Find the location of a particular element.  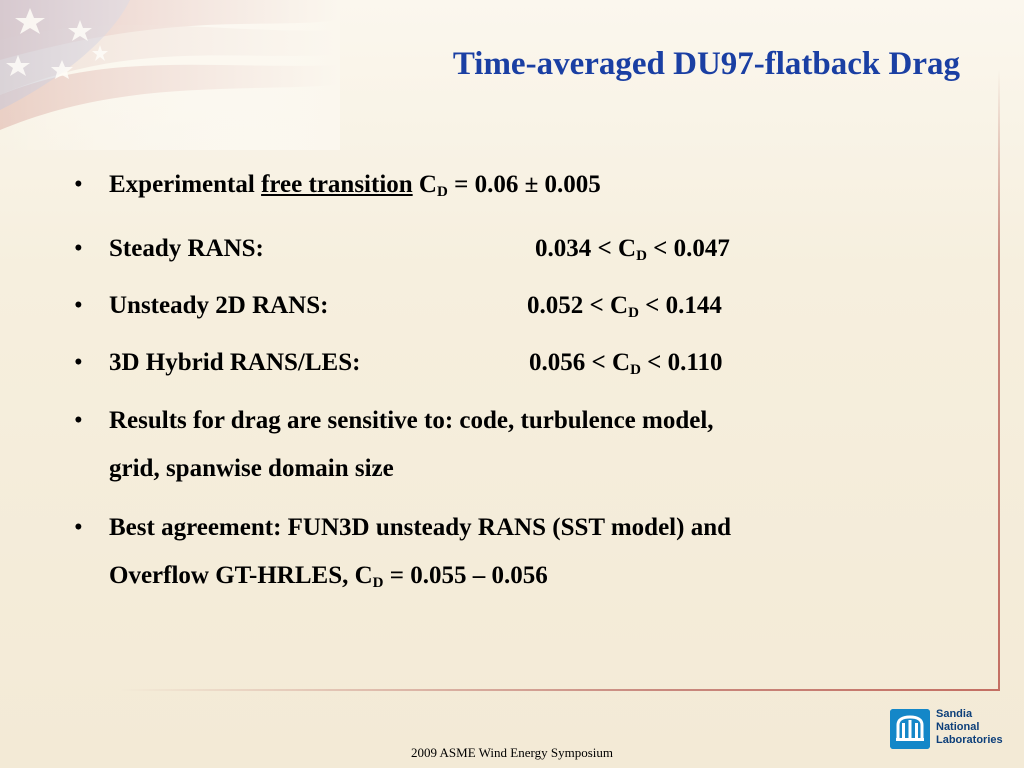

bullet-text: = 0.055 – 0.056 is located at coordinates (465, 575).